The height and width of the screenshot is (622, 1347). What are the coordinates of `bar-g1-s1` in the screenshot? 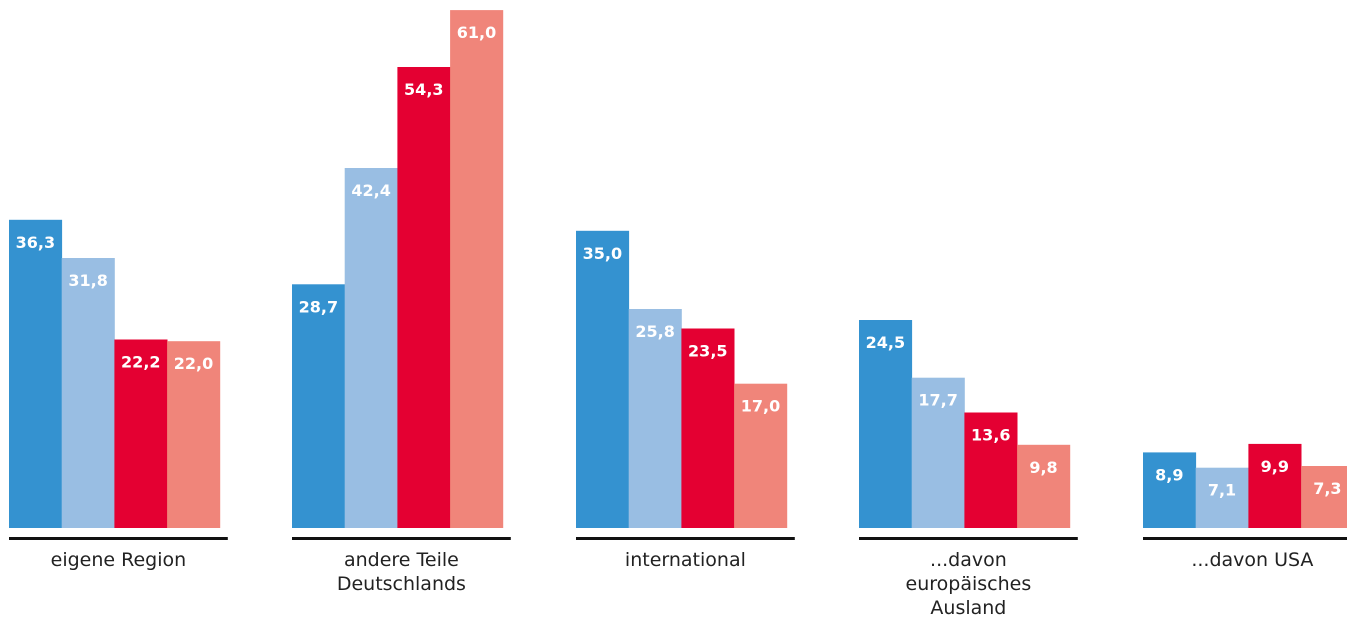 It's located at (371, 348).